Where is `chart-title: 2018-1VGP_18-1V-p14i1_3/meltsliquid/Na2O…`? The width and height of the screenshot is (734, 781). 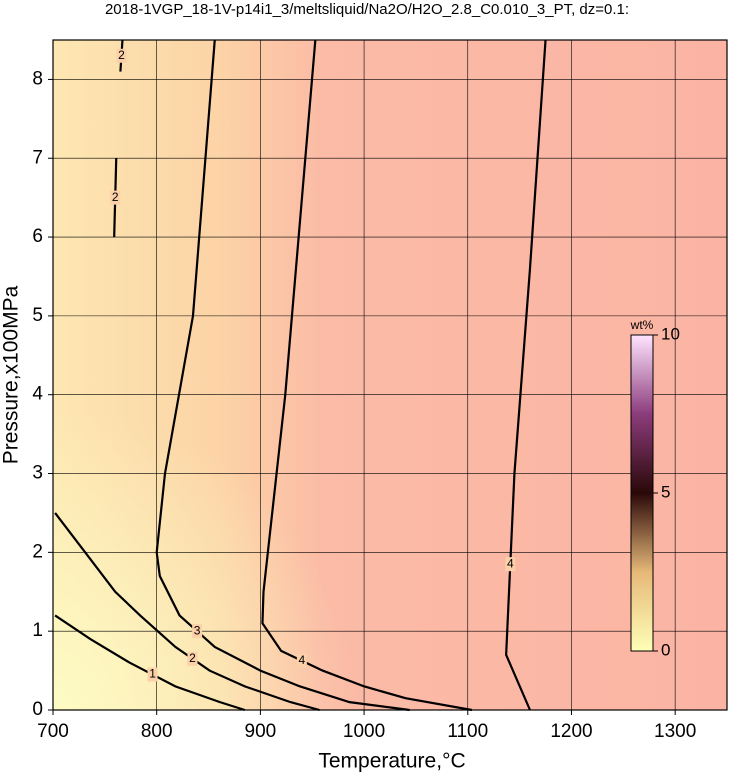 chart-title: 2018-1VGP_18-1V-p14i1_3/meltsliquid/Na2O… is located at coordinates (367, 9).